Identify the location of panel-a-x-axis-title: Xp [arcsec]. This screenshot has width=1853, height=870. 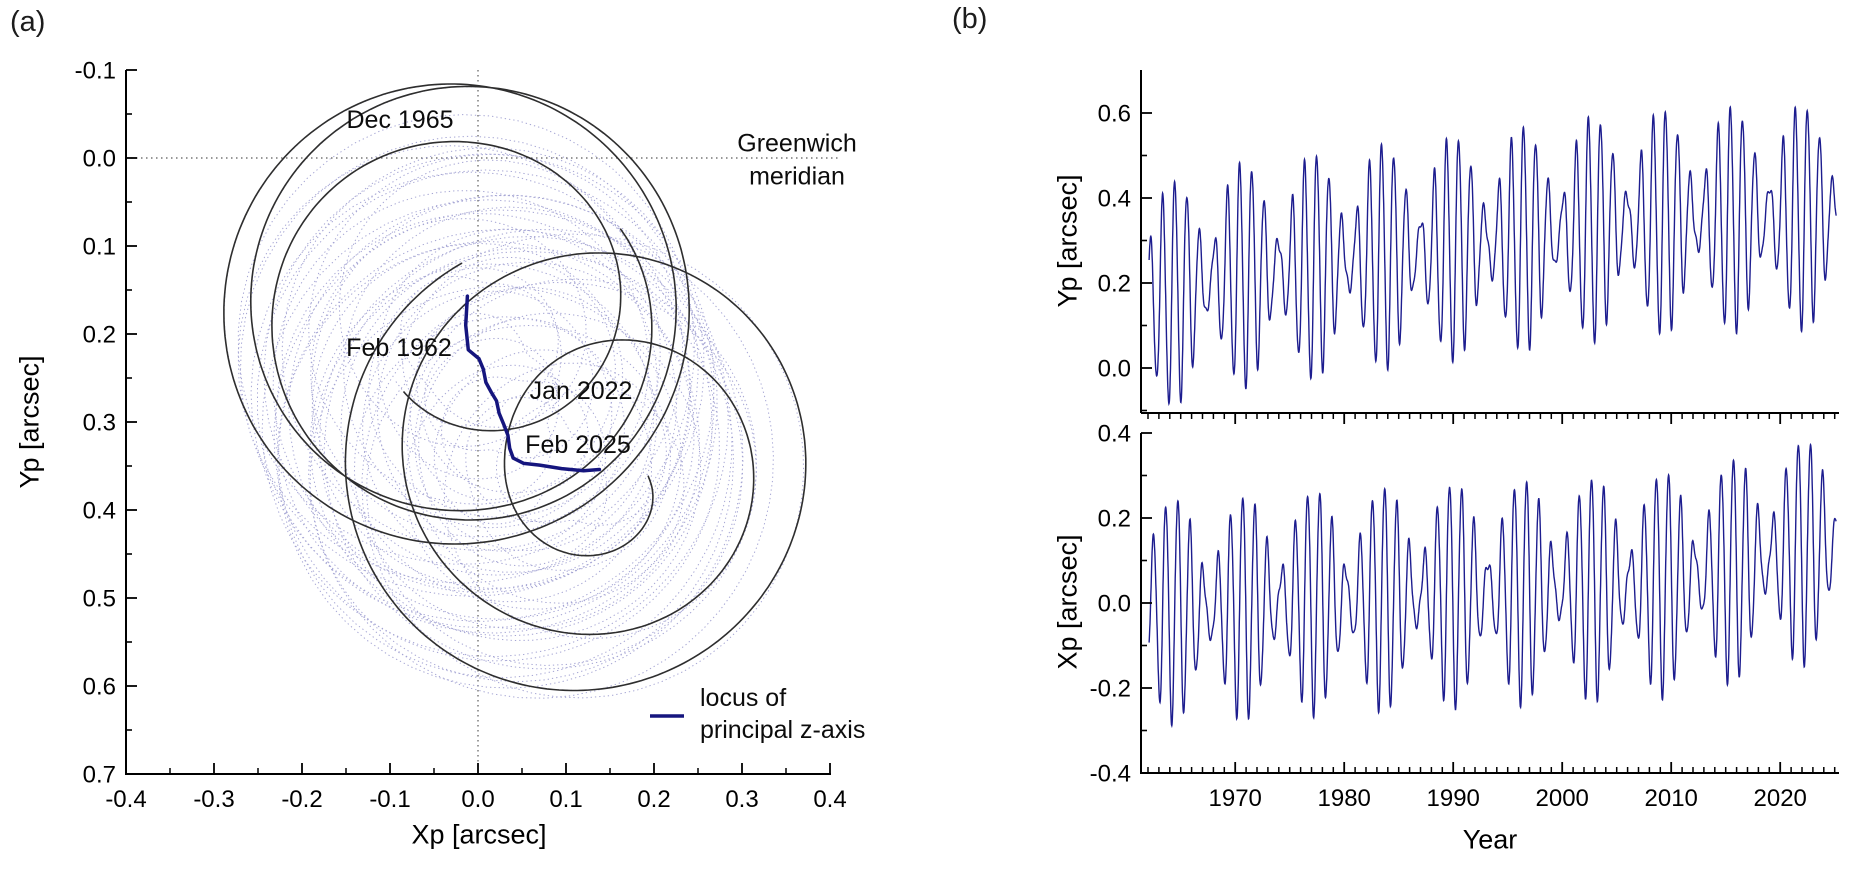
(479, 834).